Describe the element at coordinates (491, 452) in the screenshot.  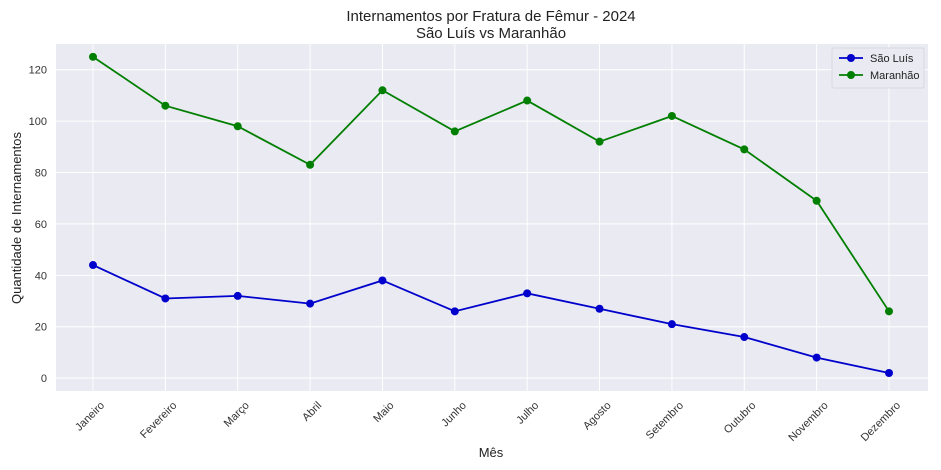
I see `x-axis-label: Mês` at that location.